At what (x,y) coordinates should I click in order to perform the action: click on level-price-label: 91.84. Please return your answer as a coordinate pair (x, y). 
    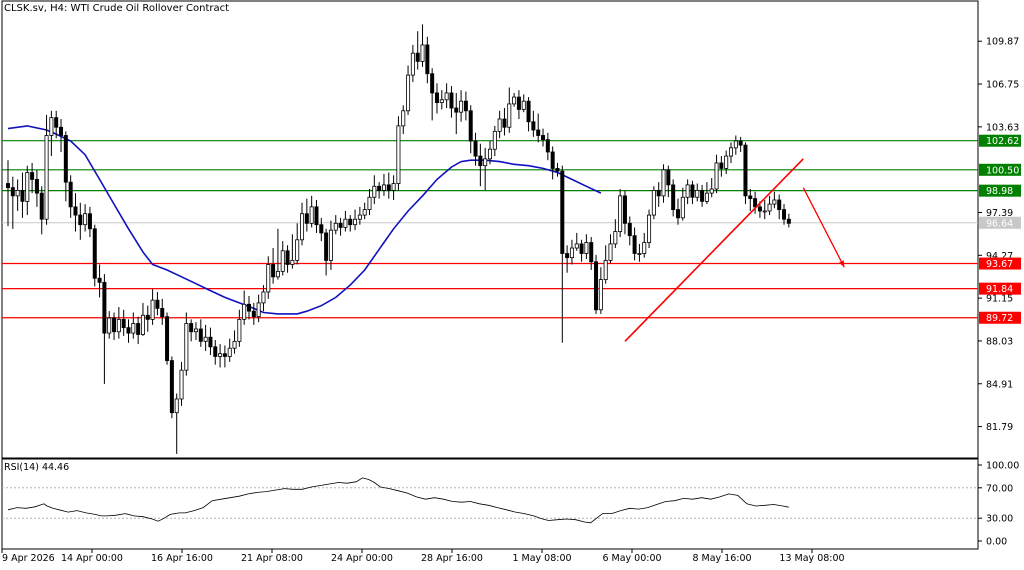
    Looking at the image, I should click on (999, 289).